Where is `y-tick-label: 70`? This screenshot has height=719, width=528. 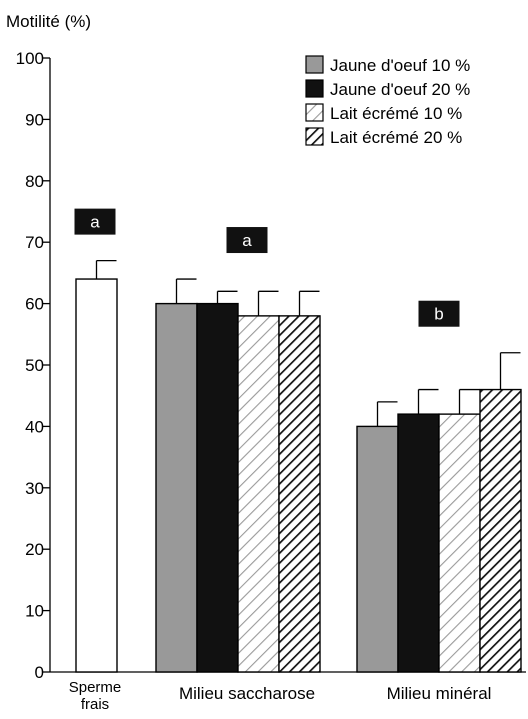 y-tick-label: 70 is located at coordinates (34, 242).